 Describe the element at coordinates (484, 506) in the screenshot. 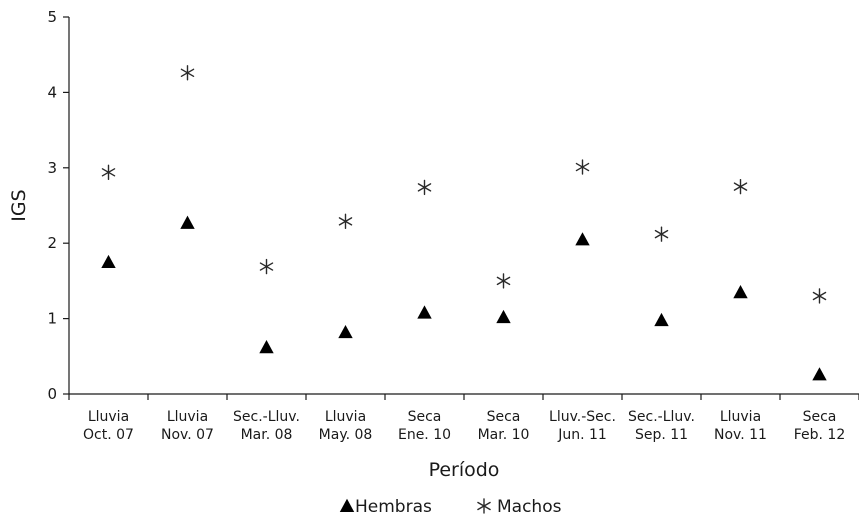

I see `legend-asterisk-icon` at that location.